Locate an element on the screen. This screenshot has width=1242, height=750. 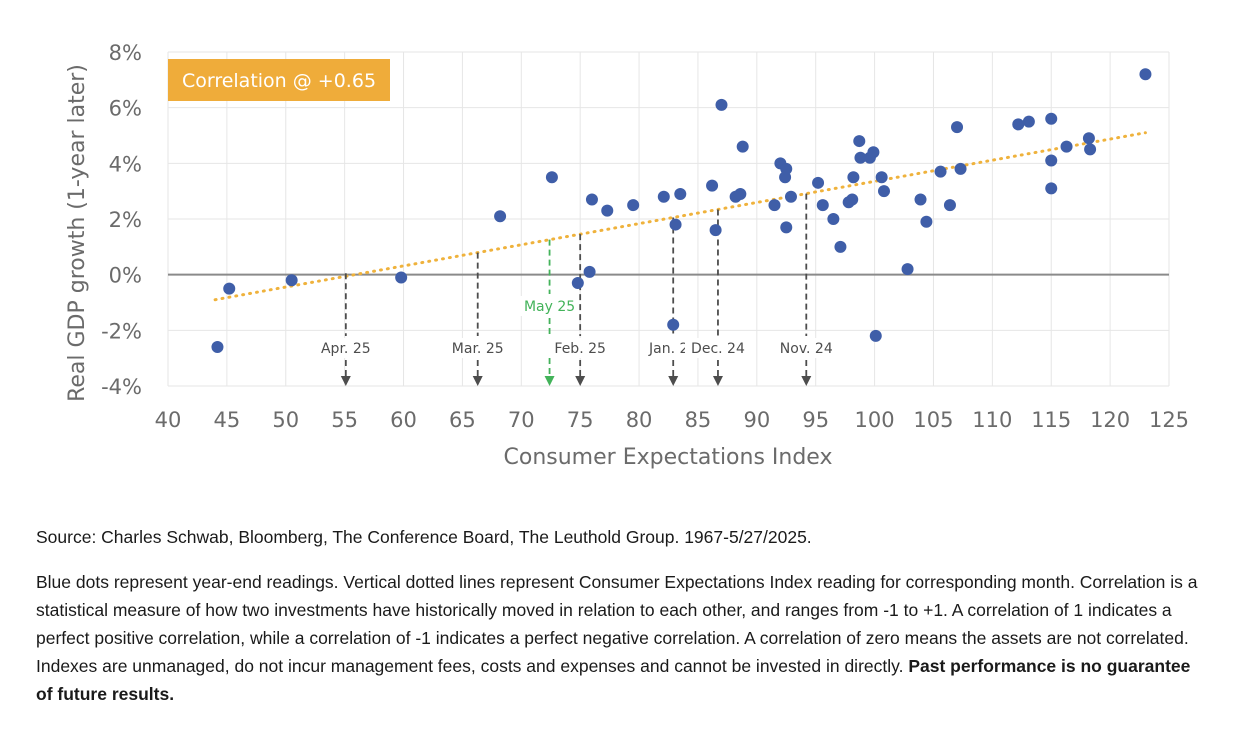
x-tick-label: 40 is located at coordinates (168, 420).